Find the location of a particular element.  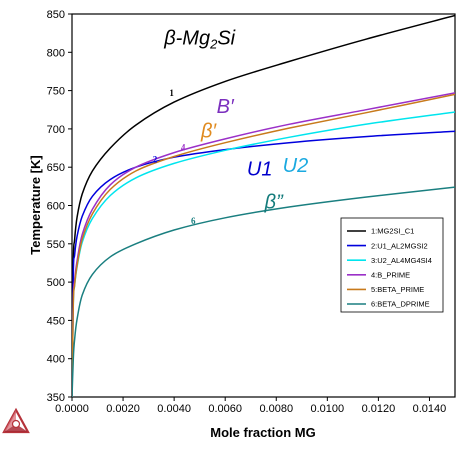

x-tick-label: 0.0080 is located at coordinates (276, 409).